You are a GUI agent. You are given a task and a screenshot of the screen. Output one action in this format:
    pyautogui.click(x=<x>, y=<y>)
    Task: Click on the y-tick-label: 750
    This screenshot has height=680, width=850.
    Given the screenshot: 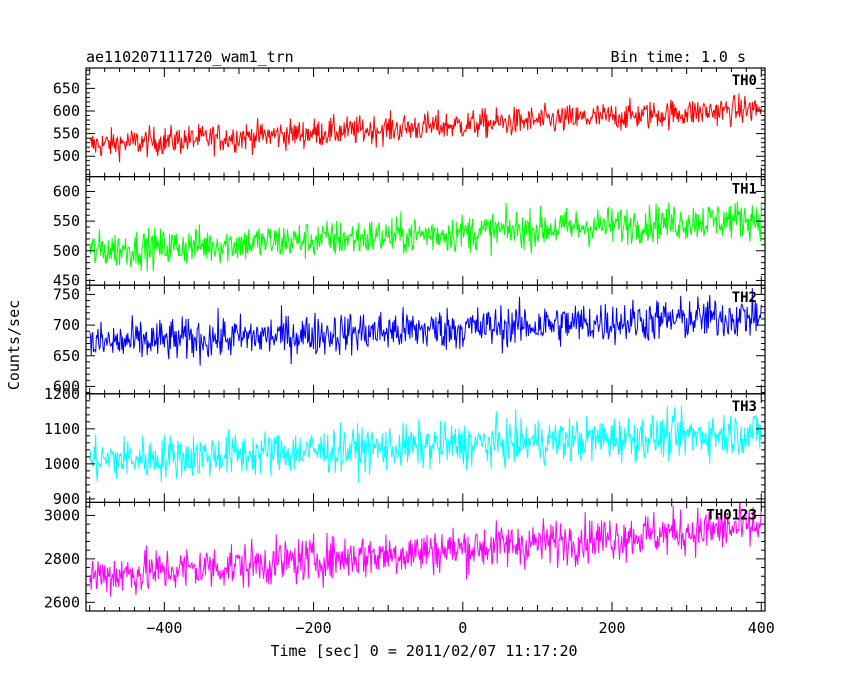 What is the action you would take?
    pyautogui.click(x=66, y=294)
    